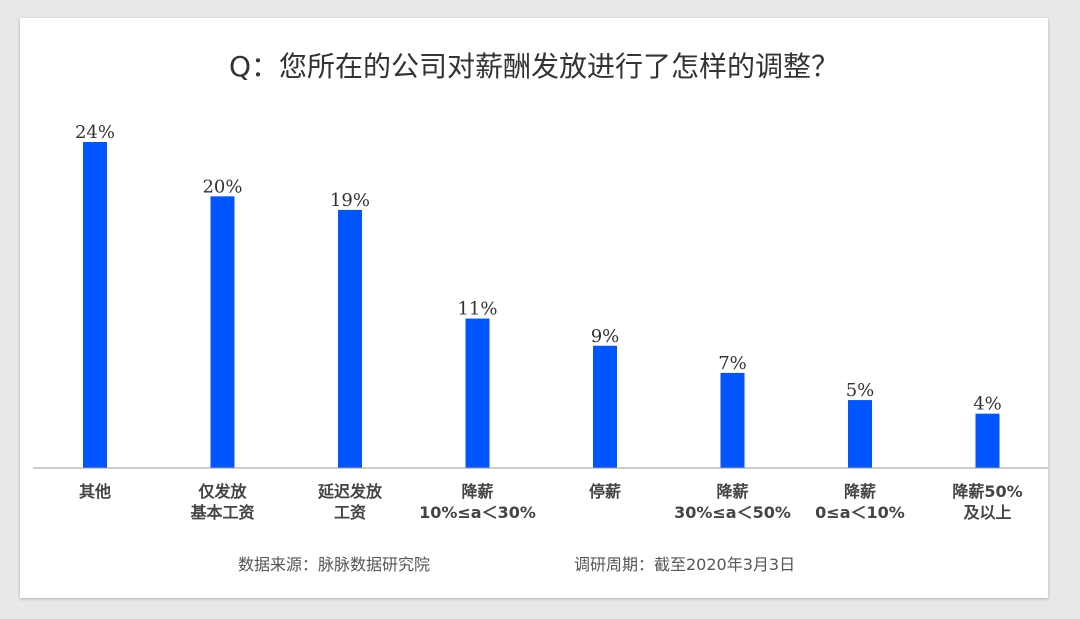 This screenshot has height=619, width=1080. Describe the element at coordinates (605, 336) in the screenshot. I see `data-label-4: 9%` at that location.